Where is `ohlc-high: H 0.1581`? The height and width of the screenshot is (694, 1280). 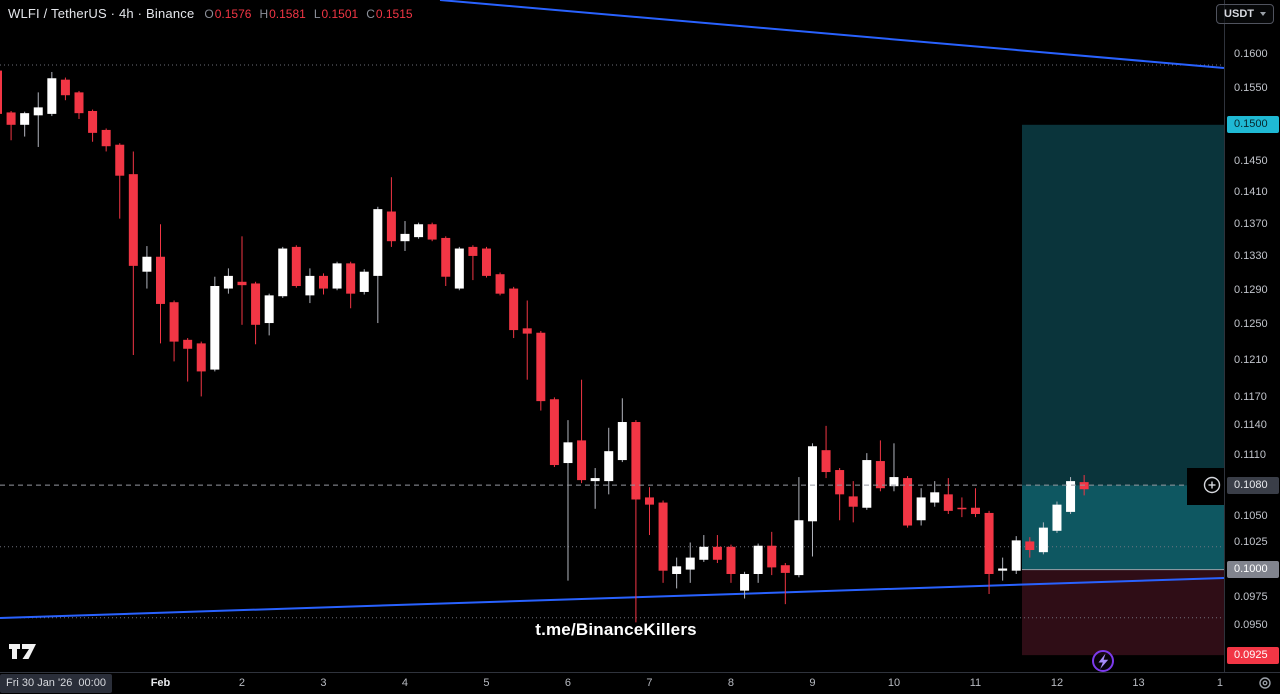
ohlc-high: H 0.1581 is located at coordinates (282, 13).